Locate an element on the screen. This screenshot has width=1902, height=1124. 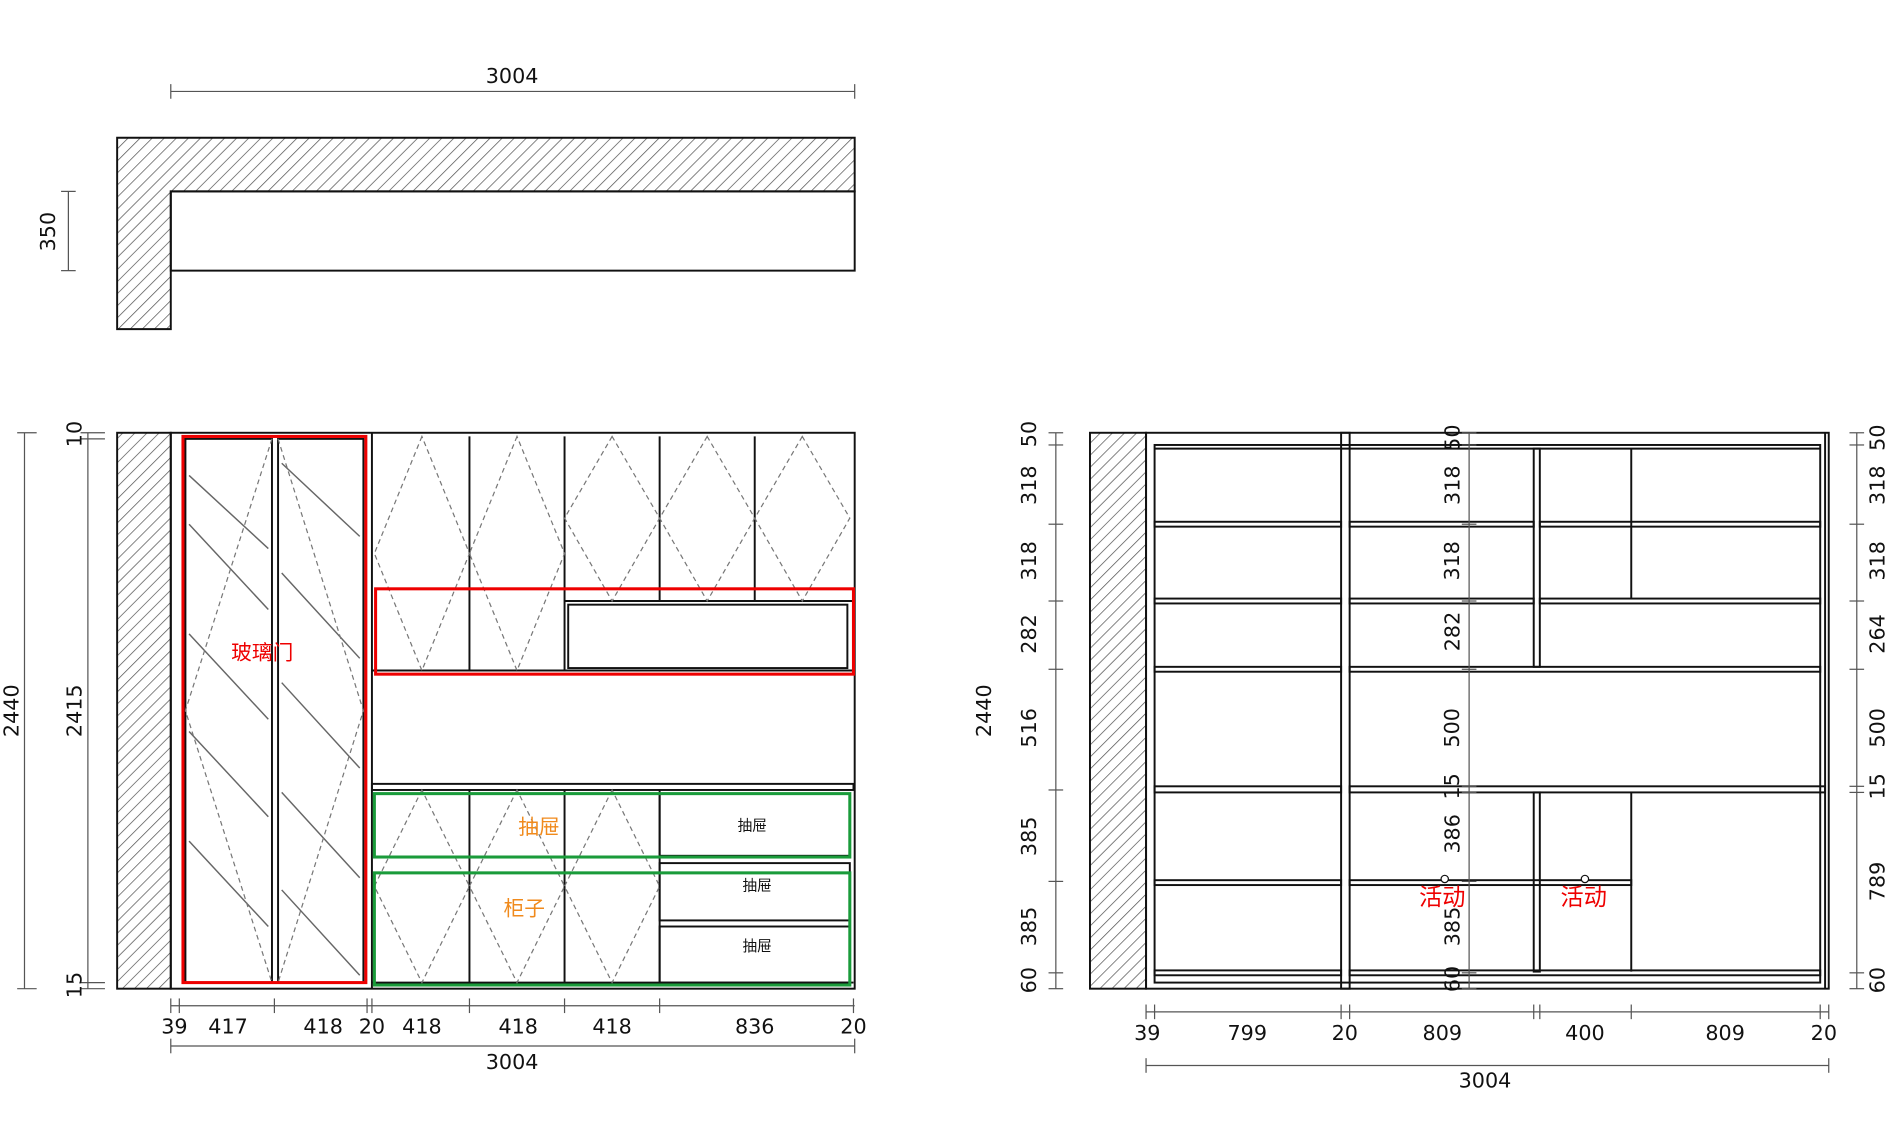
glass-door-label: 玻璃门 is located at coordinates (262, 652).